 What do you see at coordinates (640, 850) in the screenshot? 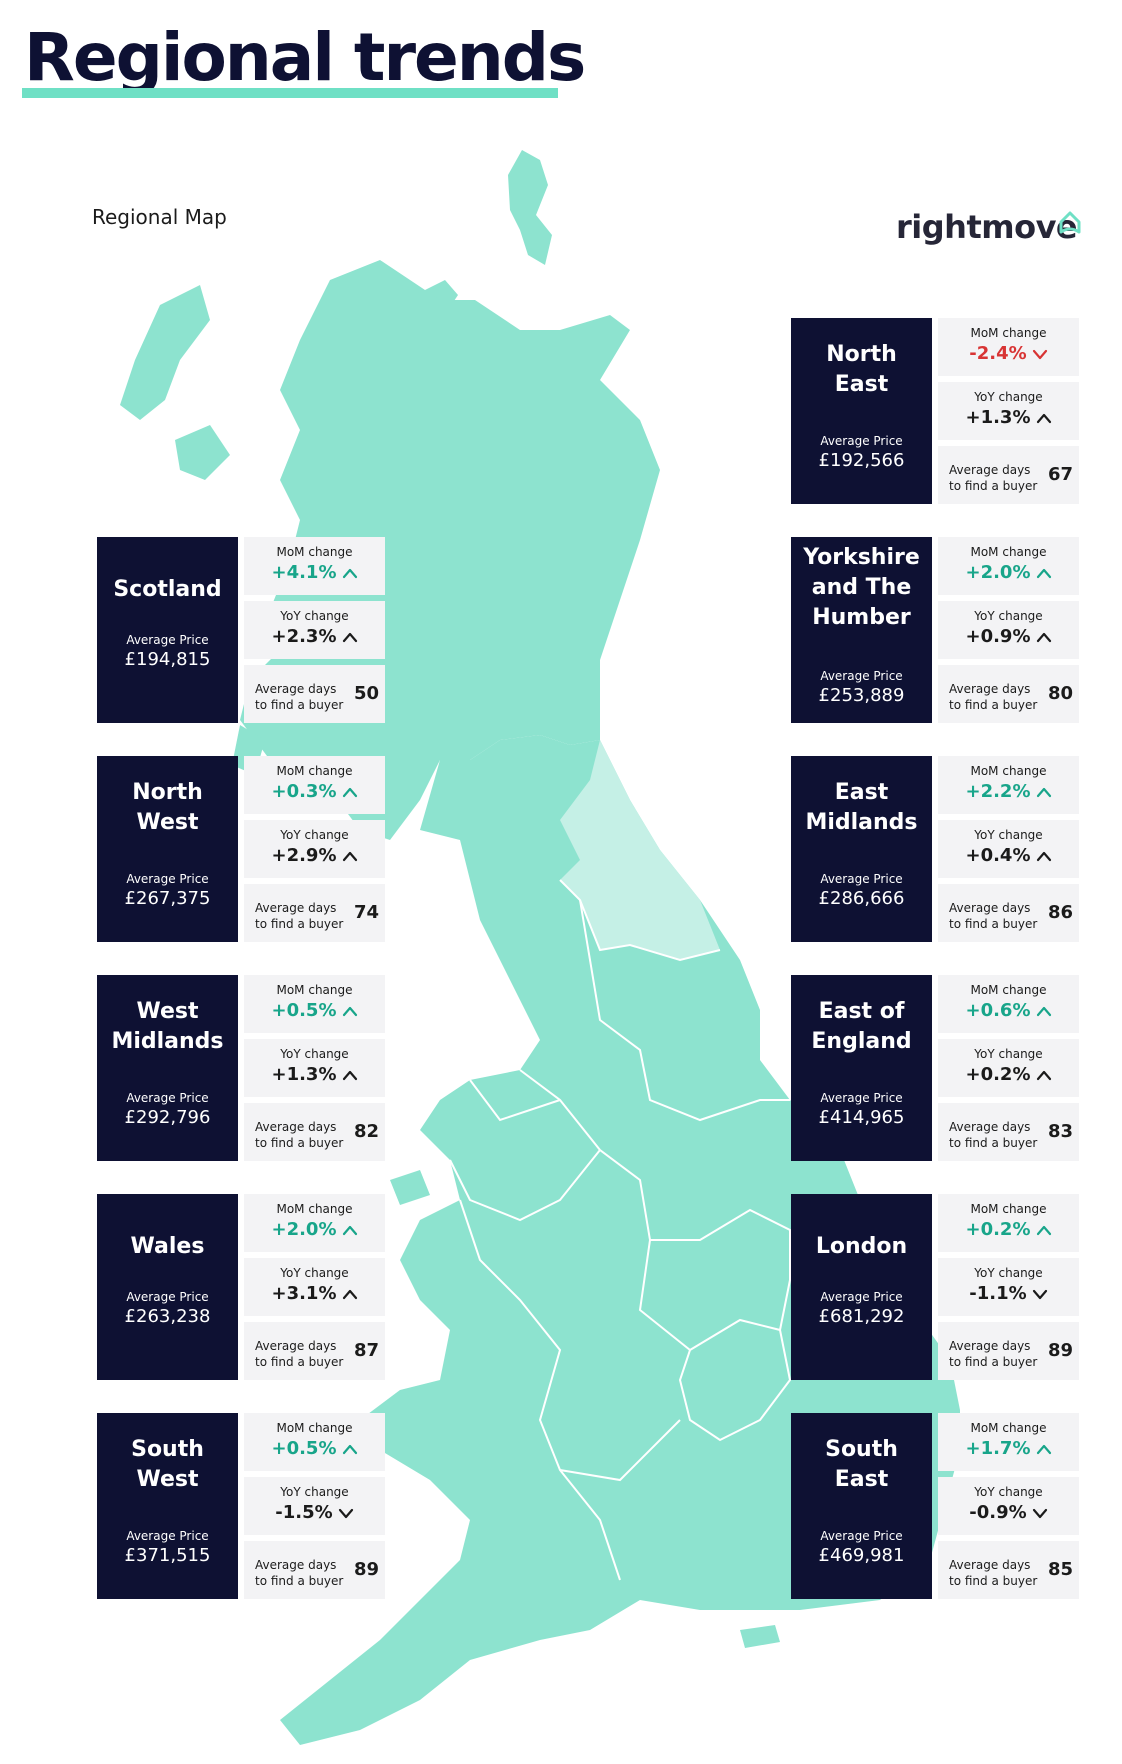
I see `map-north-east-region` at bounding box center [640, 850].